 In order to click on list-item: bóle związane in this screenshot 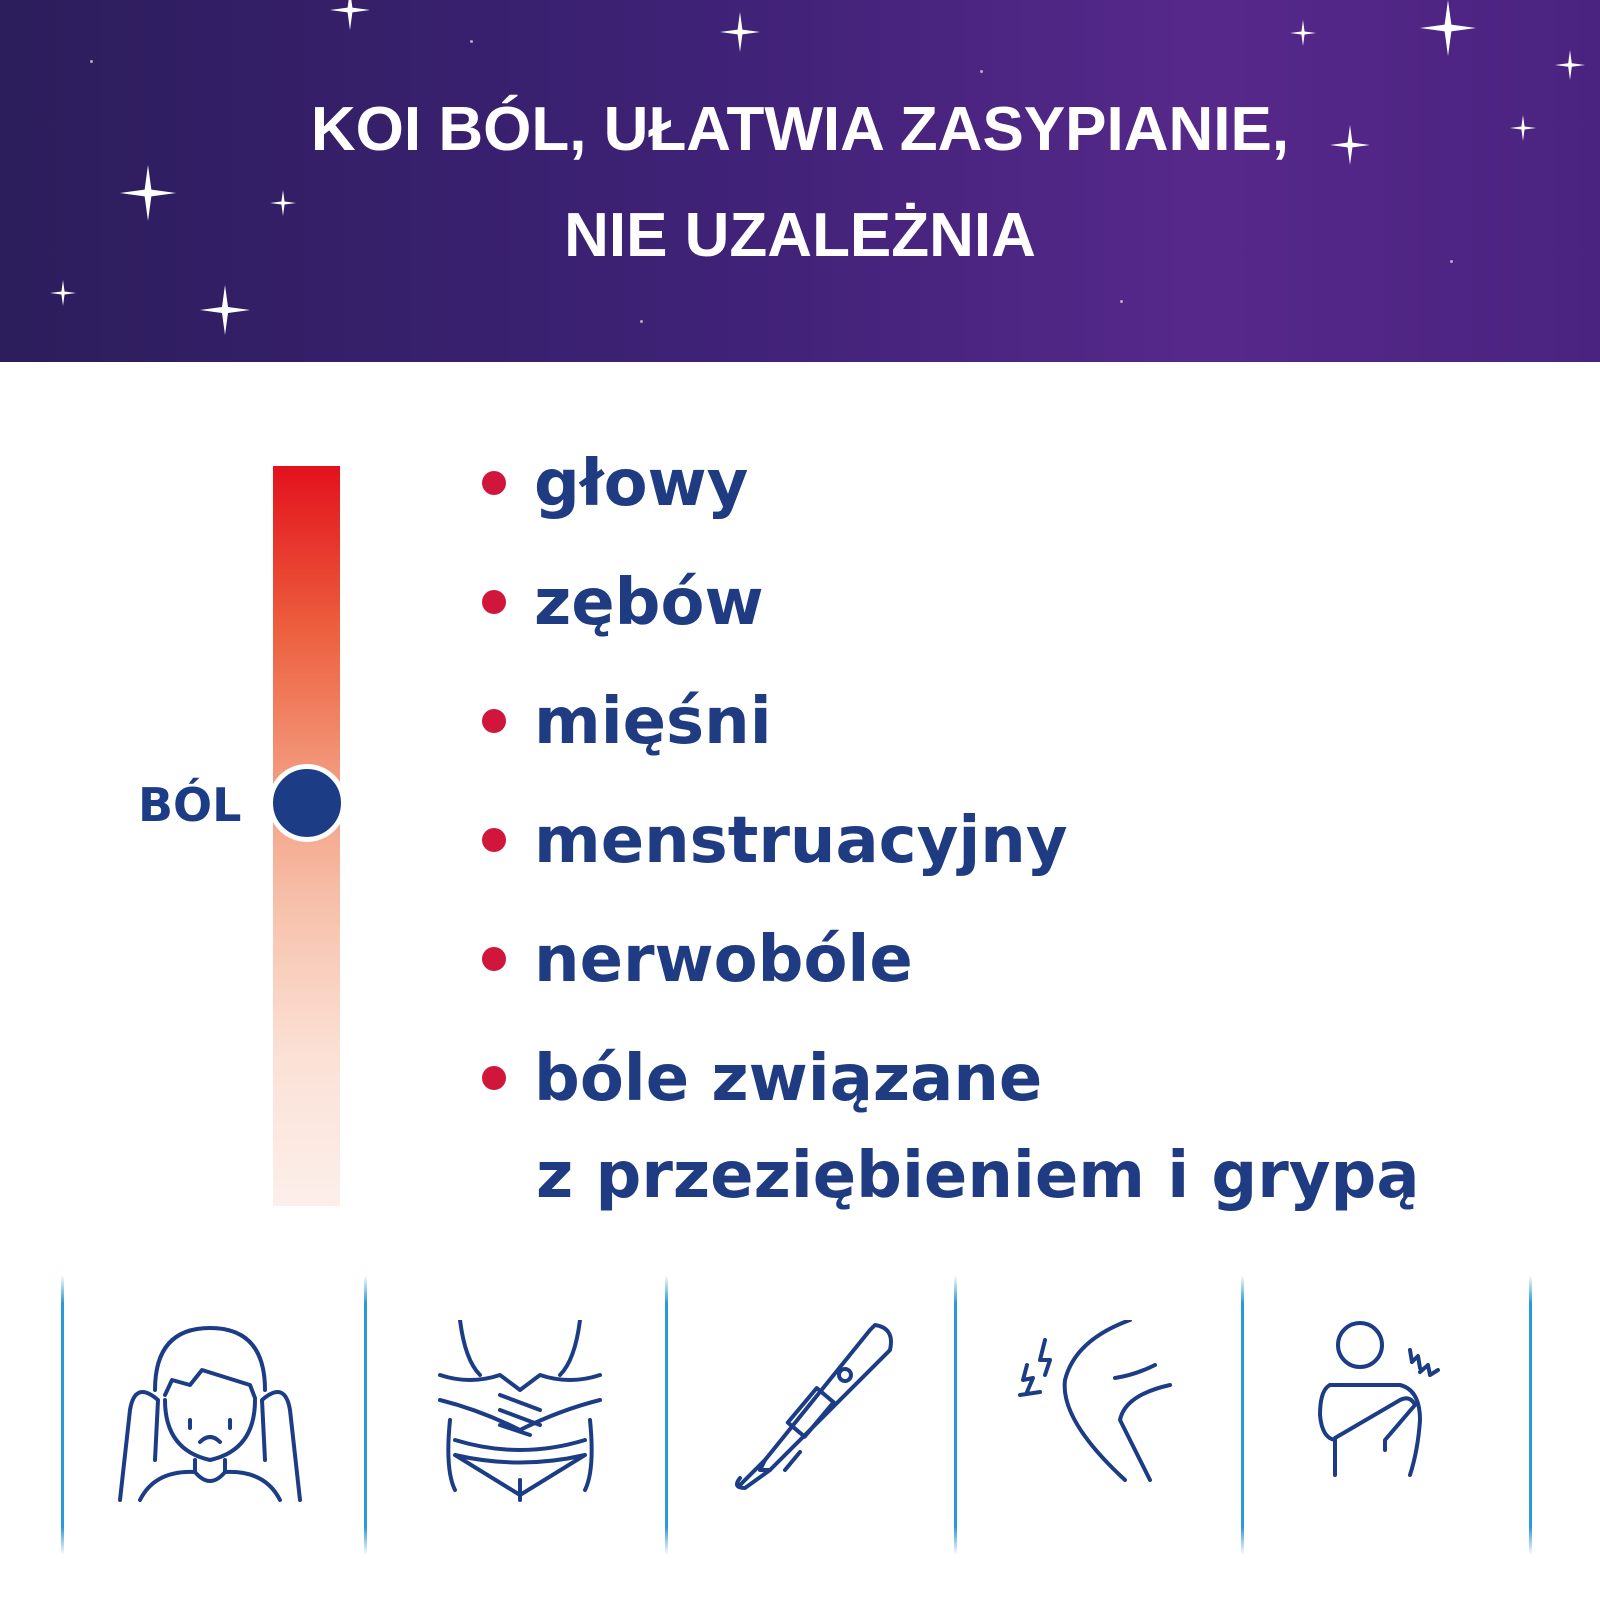, I will do `click(762, 1079)`.